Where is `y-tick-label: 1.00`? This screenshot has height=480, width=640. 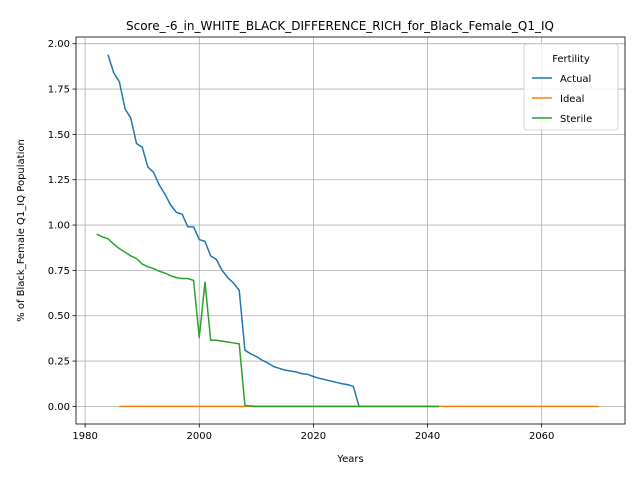
y-tick-label: 1.00 is located at coordinates (59, 226).